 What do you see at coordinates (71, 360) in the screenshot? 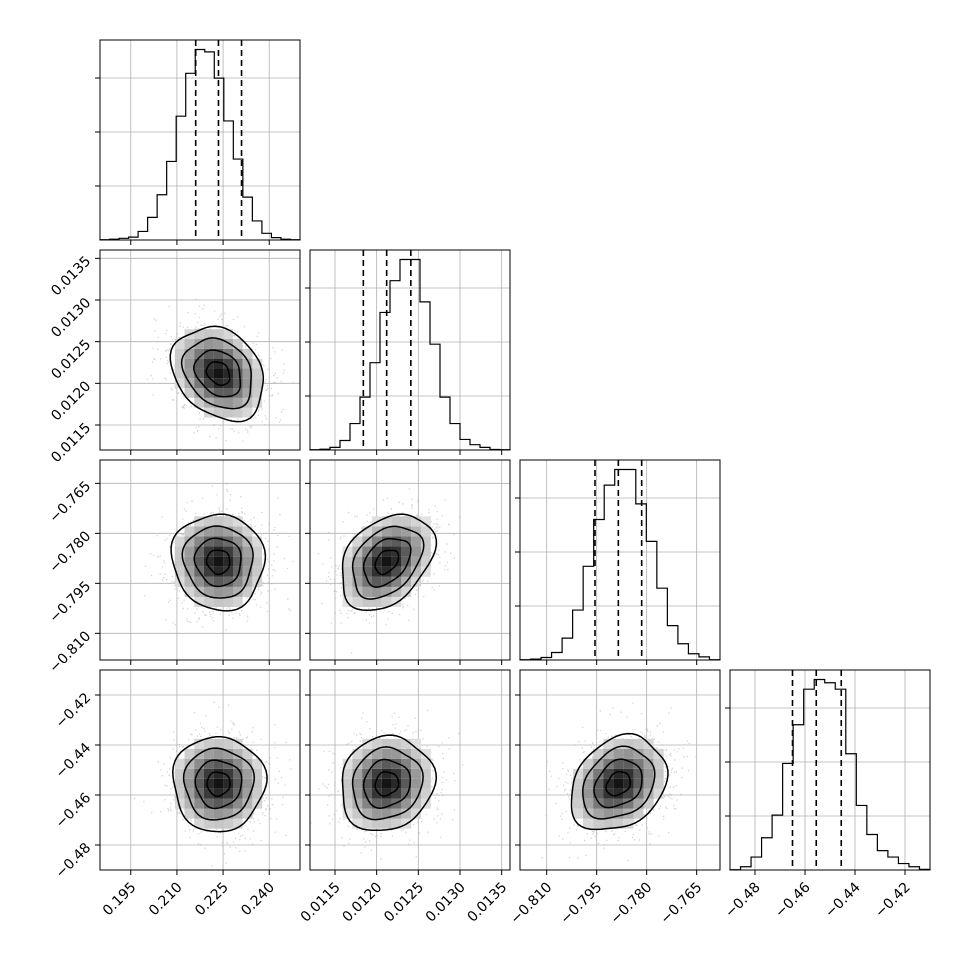
I see `y-tick-label: 0.0125` at bounding box center [71, 360].